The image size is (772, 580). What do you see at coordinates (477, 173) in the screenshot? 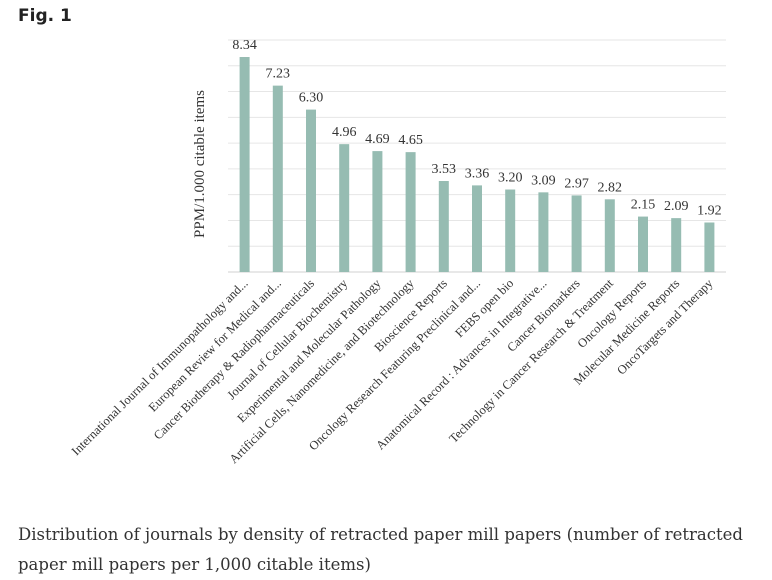
I see `value-label: 3.36` at bounding box center [477, 173].